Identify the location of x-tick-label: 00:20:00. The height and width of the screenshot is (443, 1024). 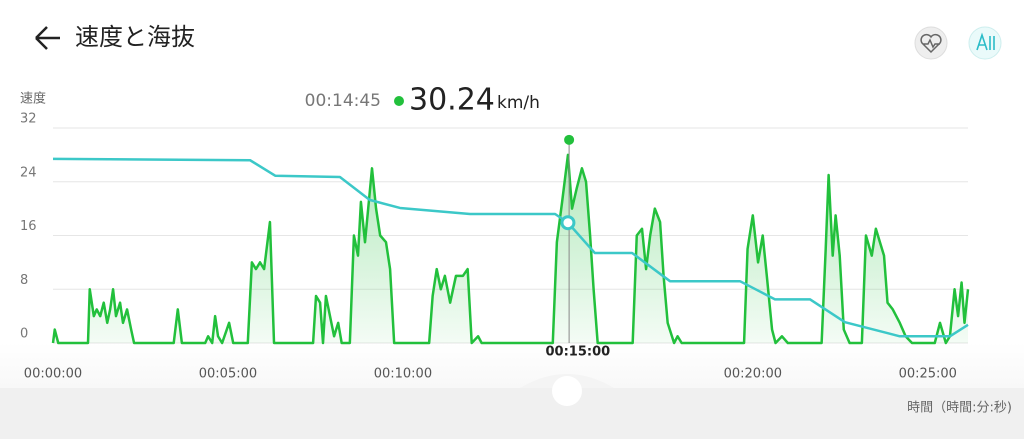
(753, 374).